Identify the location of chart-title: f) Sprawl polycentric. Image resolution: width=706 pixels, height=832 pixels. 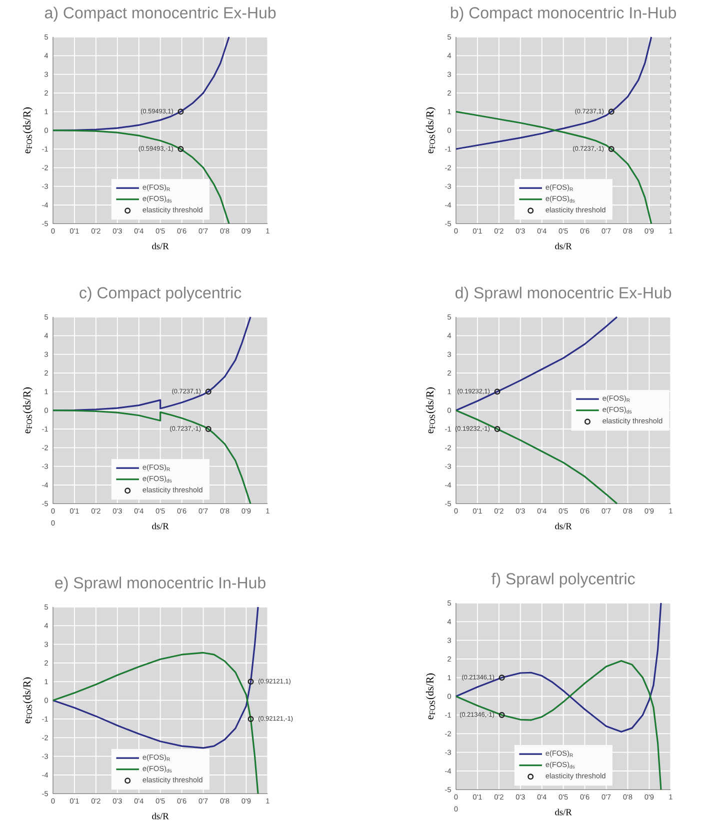
(563, 580).